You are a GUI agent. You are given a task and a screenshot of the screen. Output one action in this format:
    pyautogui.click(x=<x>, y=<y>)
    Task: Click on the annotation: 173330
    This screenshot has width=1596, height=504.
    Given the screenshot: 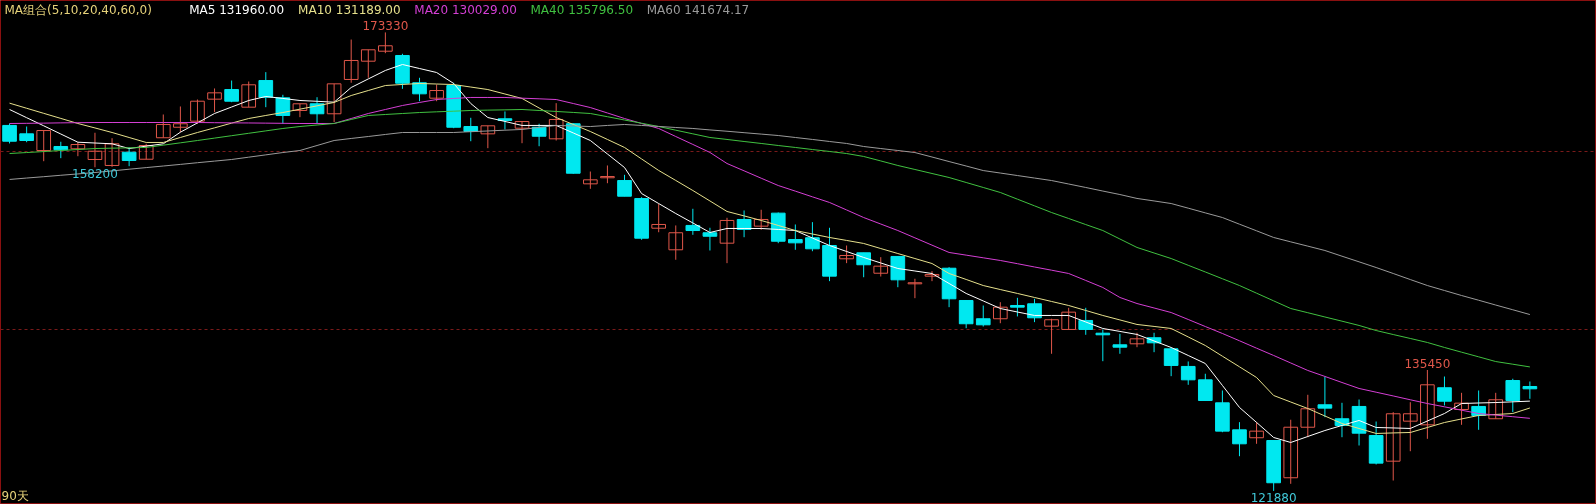 What is the action you would take?
    pyautogui.click(x=385, y=26)
    